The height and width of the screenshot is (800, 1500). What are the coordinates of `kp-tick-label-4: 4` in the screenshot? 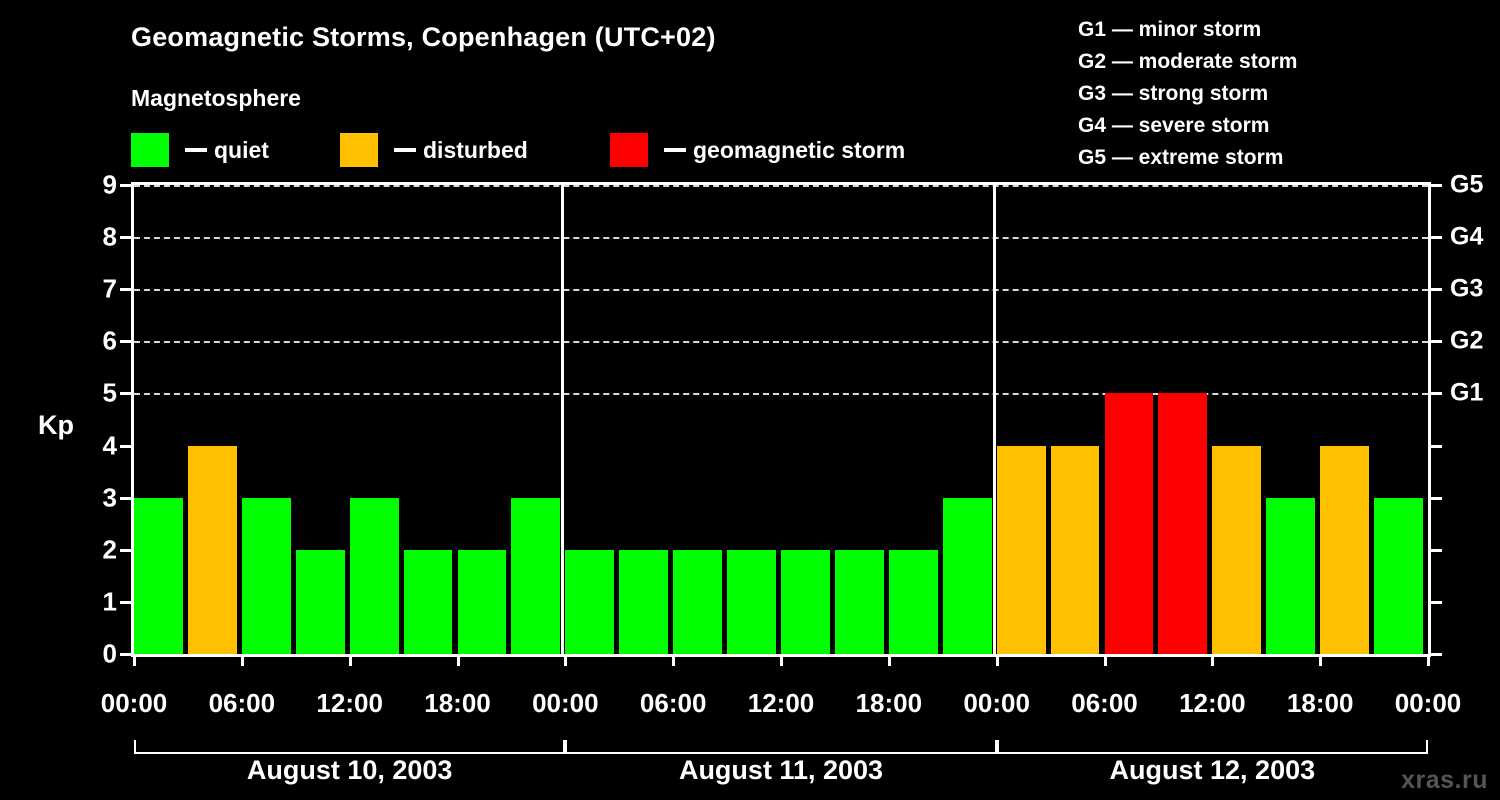 It's located at (109, 445).